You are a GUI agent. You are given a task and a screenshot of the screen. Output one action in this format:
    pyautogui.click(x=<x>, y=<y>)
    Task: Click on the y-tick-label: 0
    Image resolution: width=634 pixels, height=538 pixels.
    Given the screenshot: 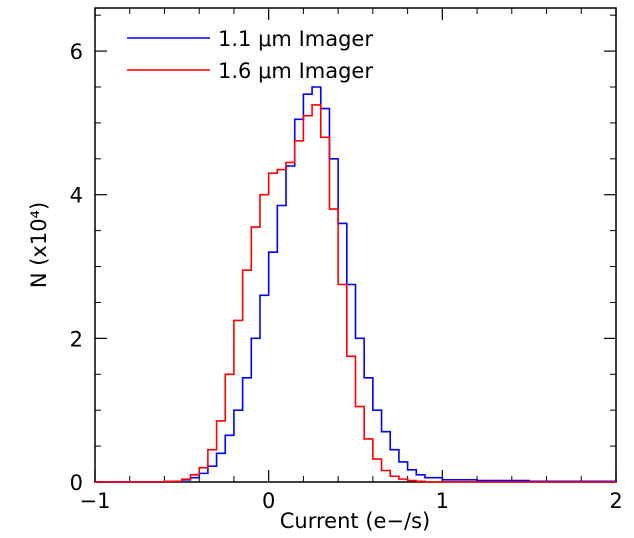 What is the action you would take?
    pyautogui.click(x=76, y=483)
    